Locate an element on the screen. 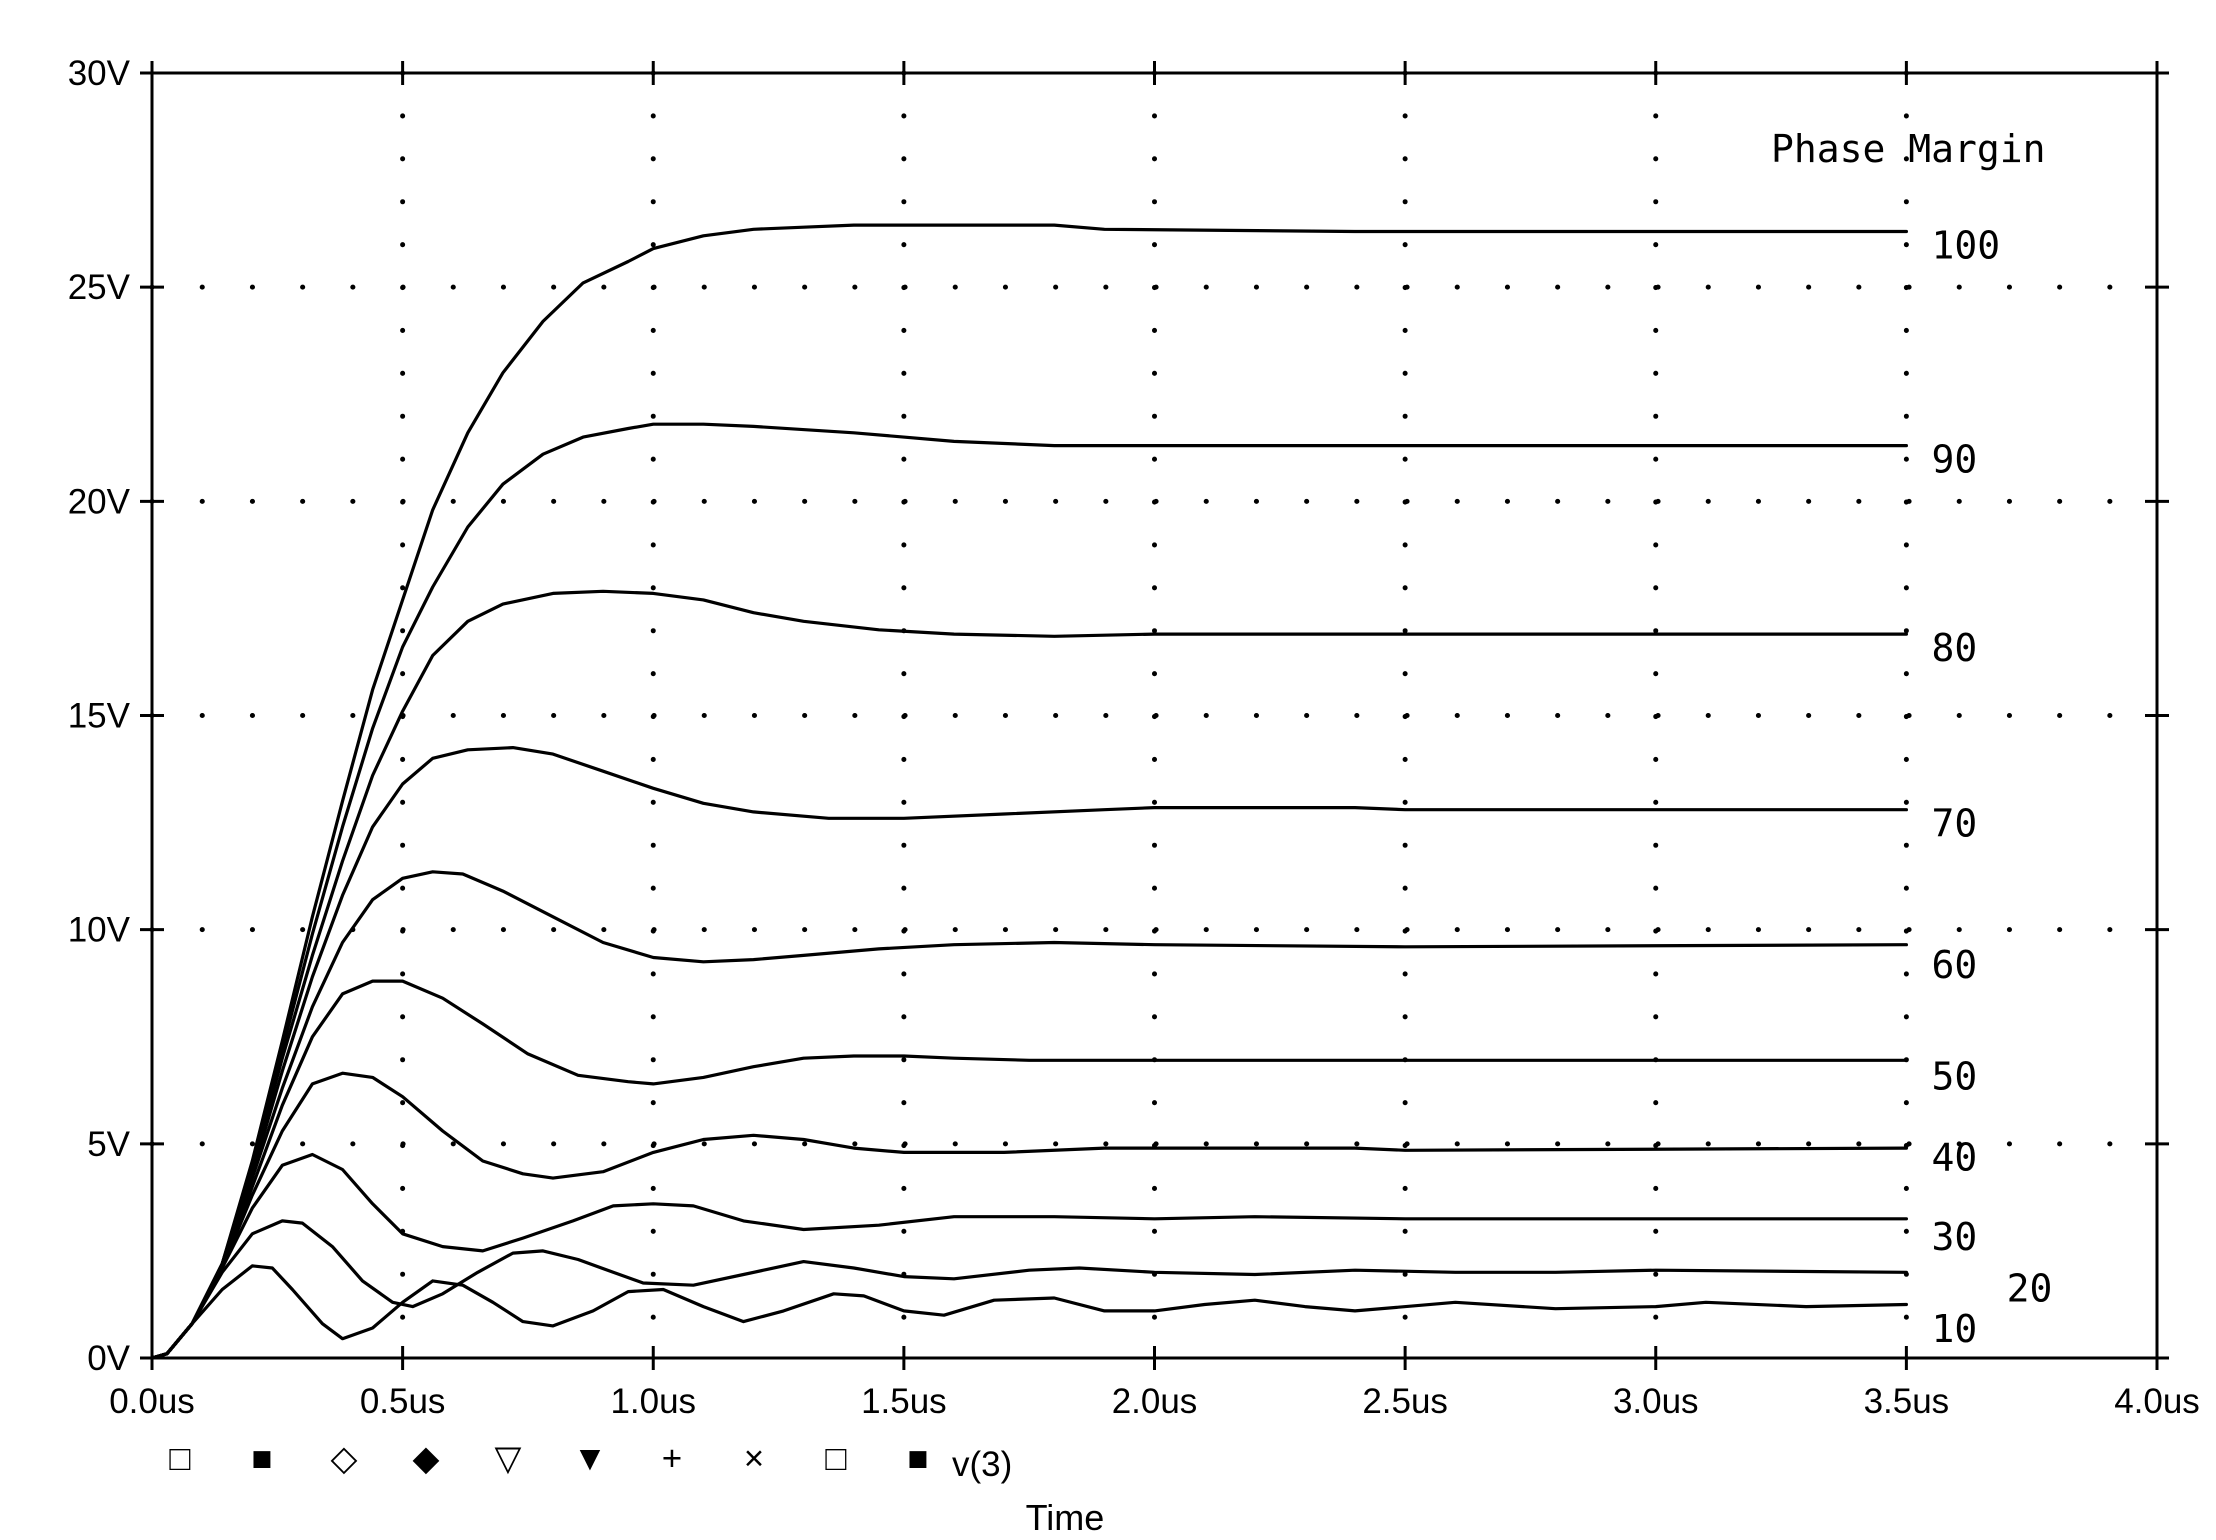  y-tick-label: 0V is located at coordinates (108, 1358).